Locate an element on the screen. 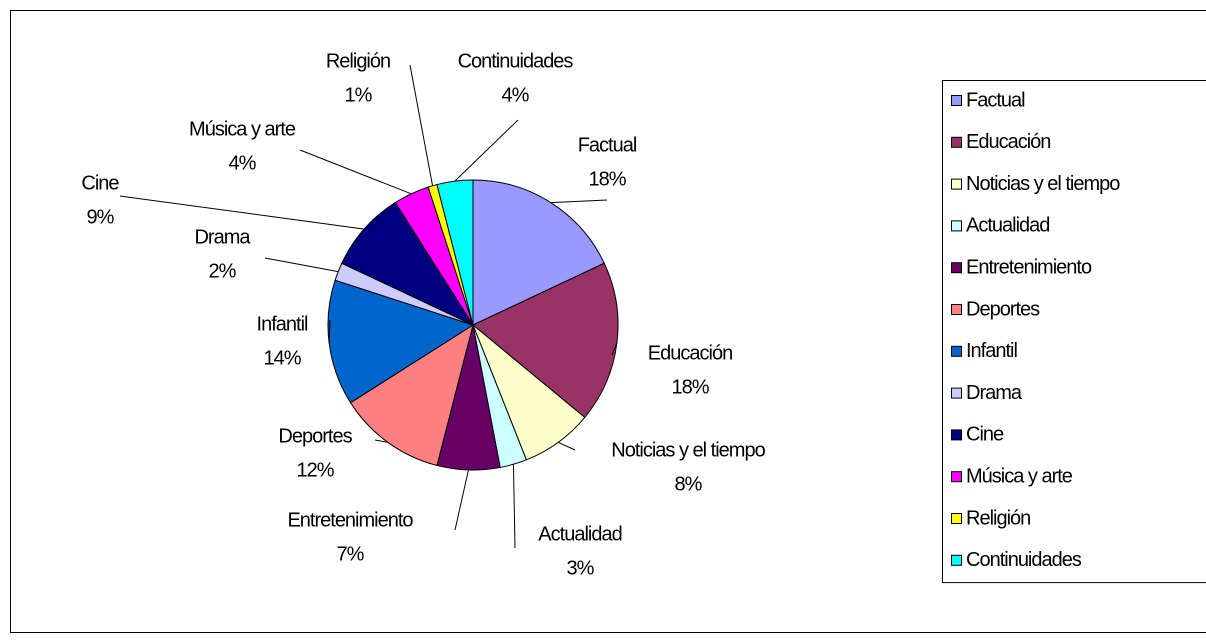  legend-label: Infantil is located at coordinates (991, 351).